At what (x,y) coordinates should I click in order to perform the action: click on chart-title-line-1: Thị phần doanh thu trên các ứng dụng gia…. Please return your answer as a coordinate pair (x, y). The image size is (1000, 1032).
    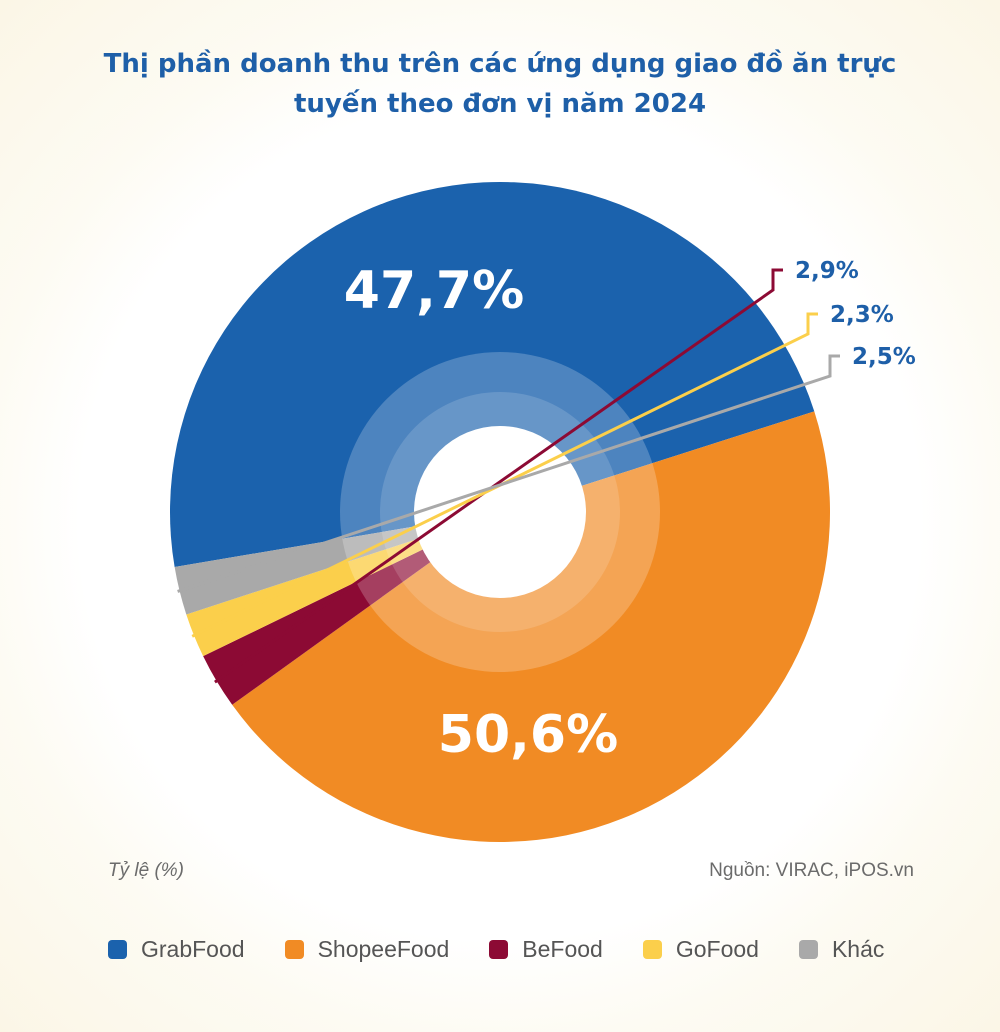
    Looking at the image, I should click on (500, 64).